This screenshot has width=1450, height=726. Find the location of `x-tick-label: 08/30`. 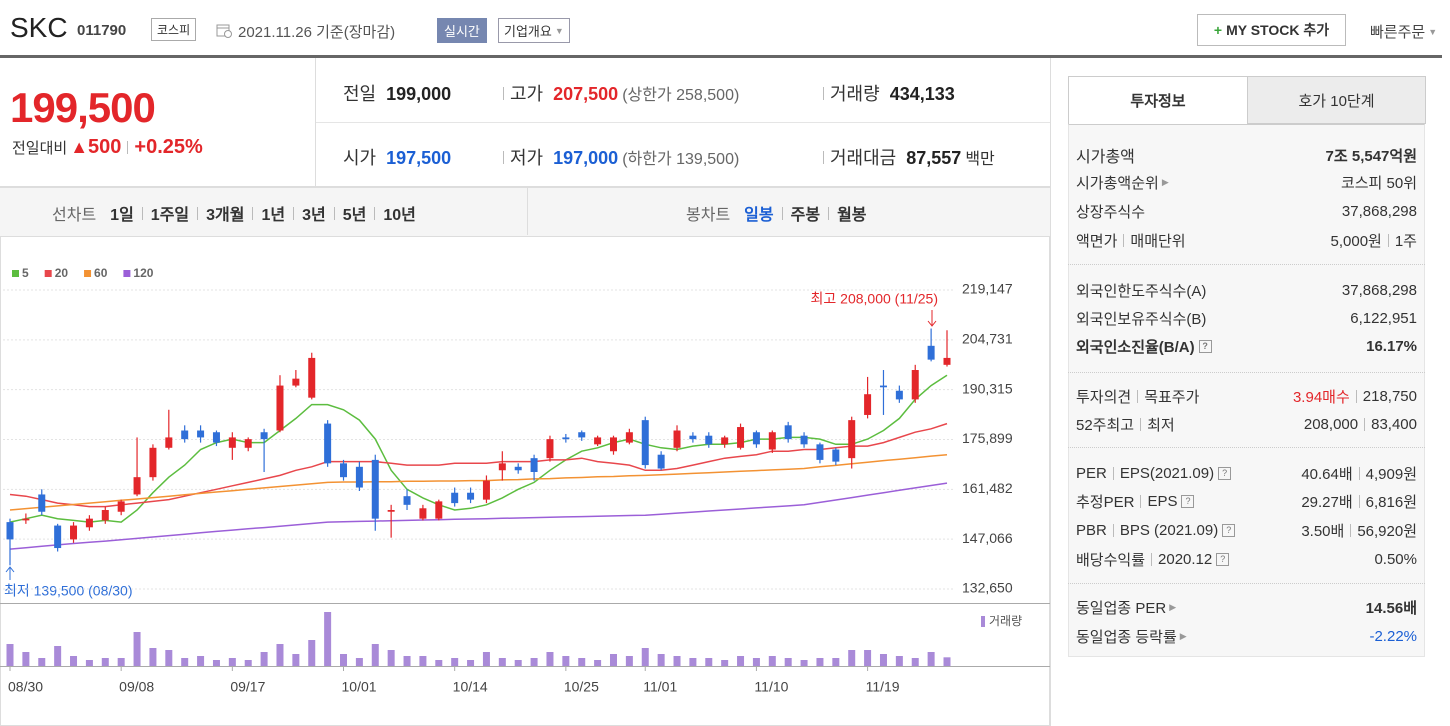

x-tick-label: 08/30 is located at coordinates (25, 687).